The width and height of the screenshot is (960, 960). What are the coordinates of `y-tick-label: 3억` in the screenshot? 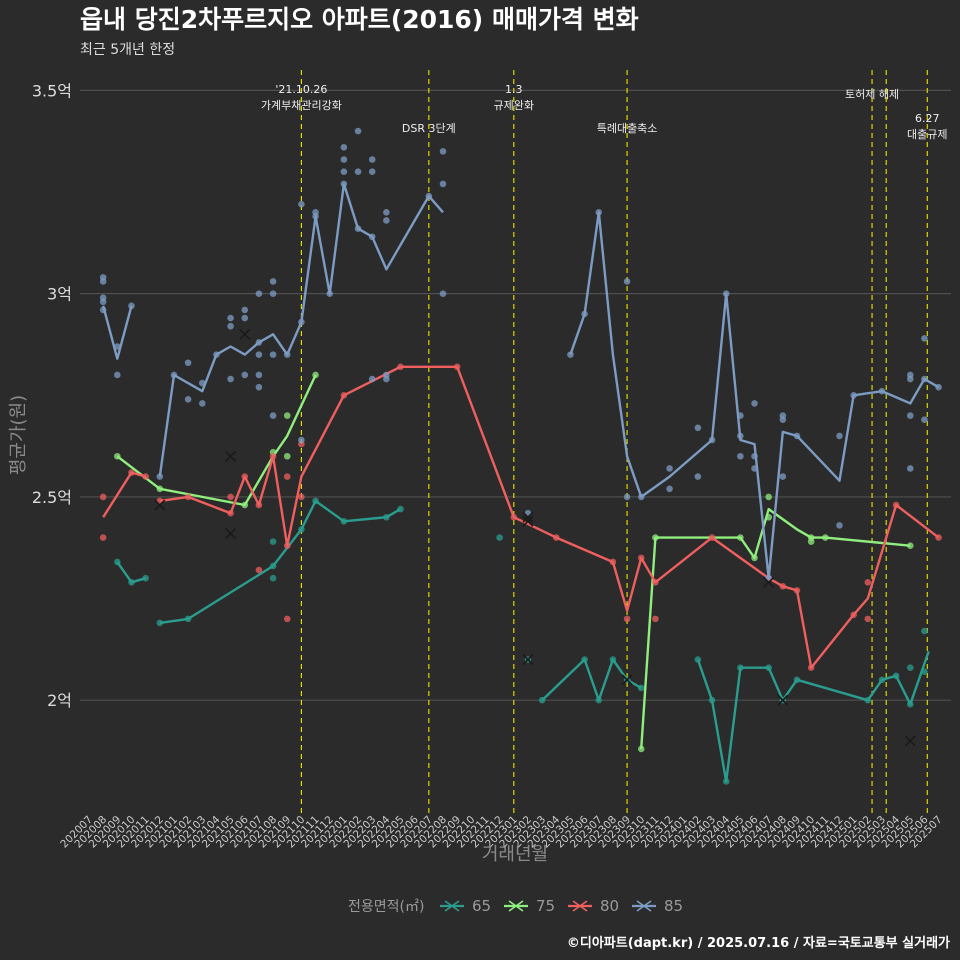 It's located at (59, 294).